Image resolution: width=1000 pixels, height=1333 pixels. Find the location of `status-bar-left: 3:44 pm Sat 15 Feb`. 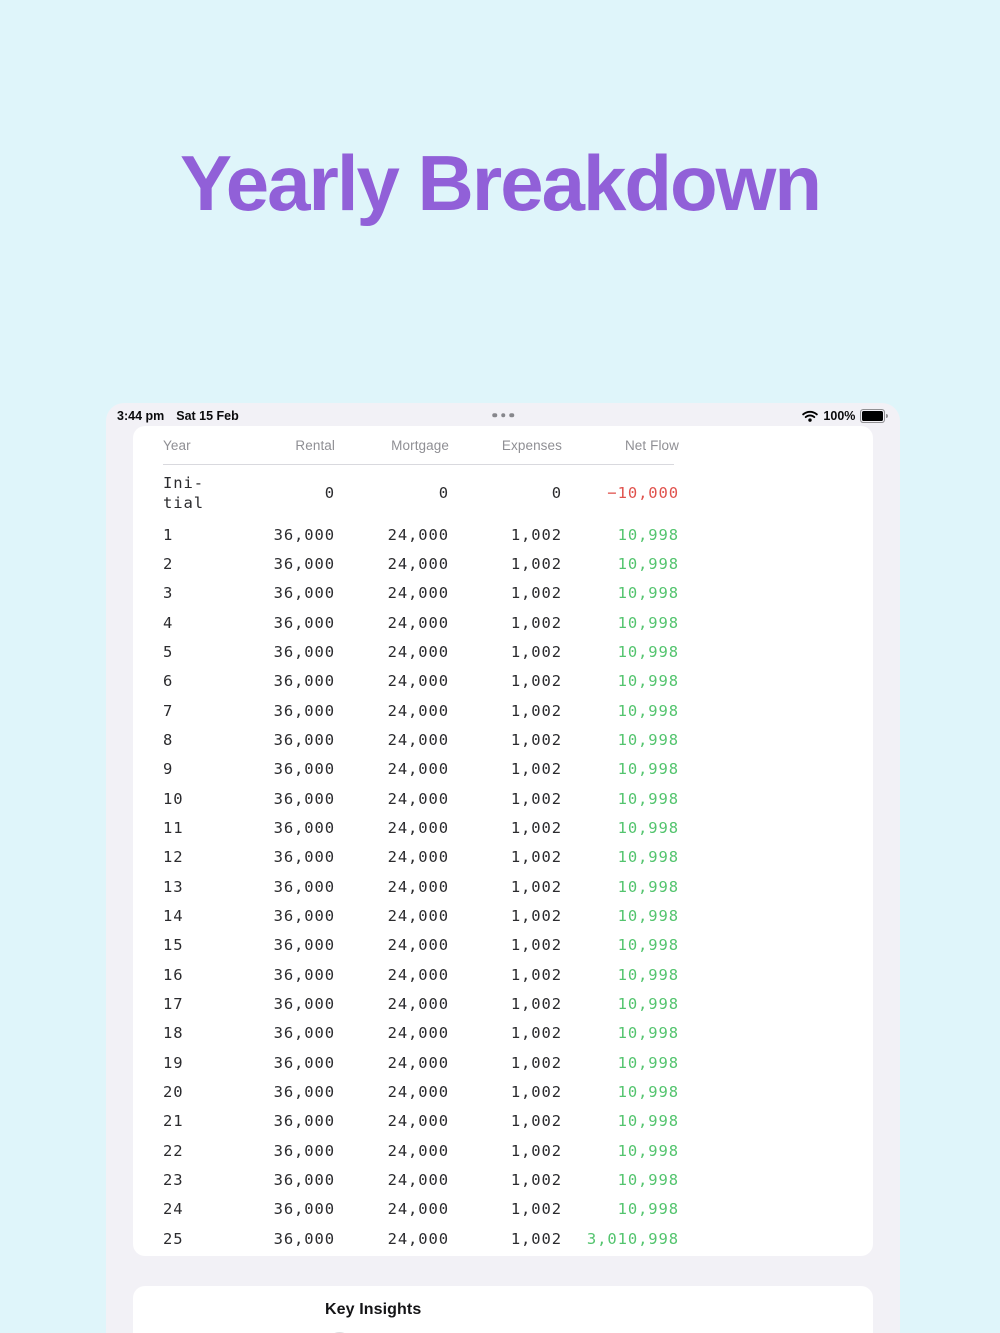

status-bar-left: 3:44 pm Sat 15 Feb is located at coordinates (178, 416).